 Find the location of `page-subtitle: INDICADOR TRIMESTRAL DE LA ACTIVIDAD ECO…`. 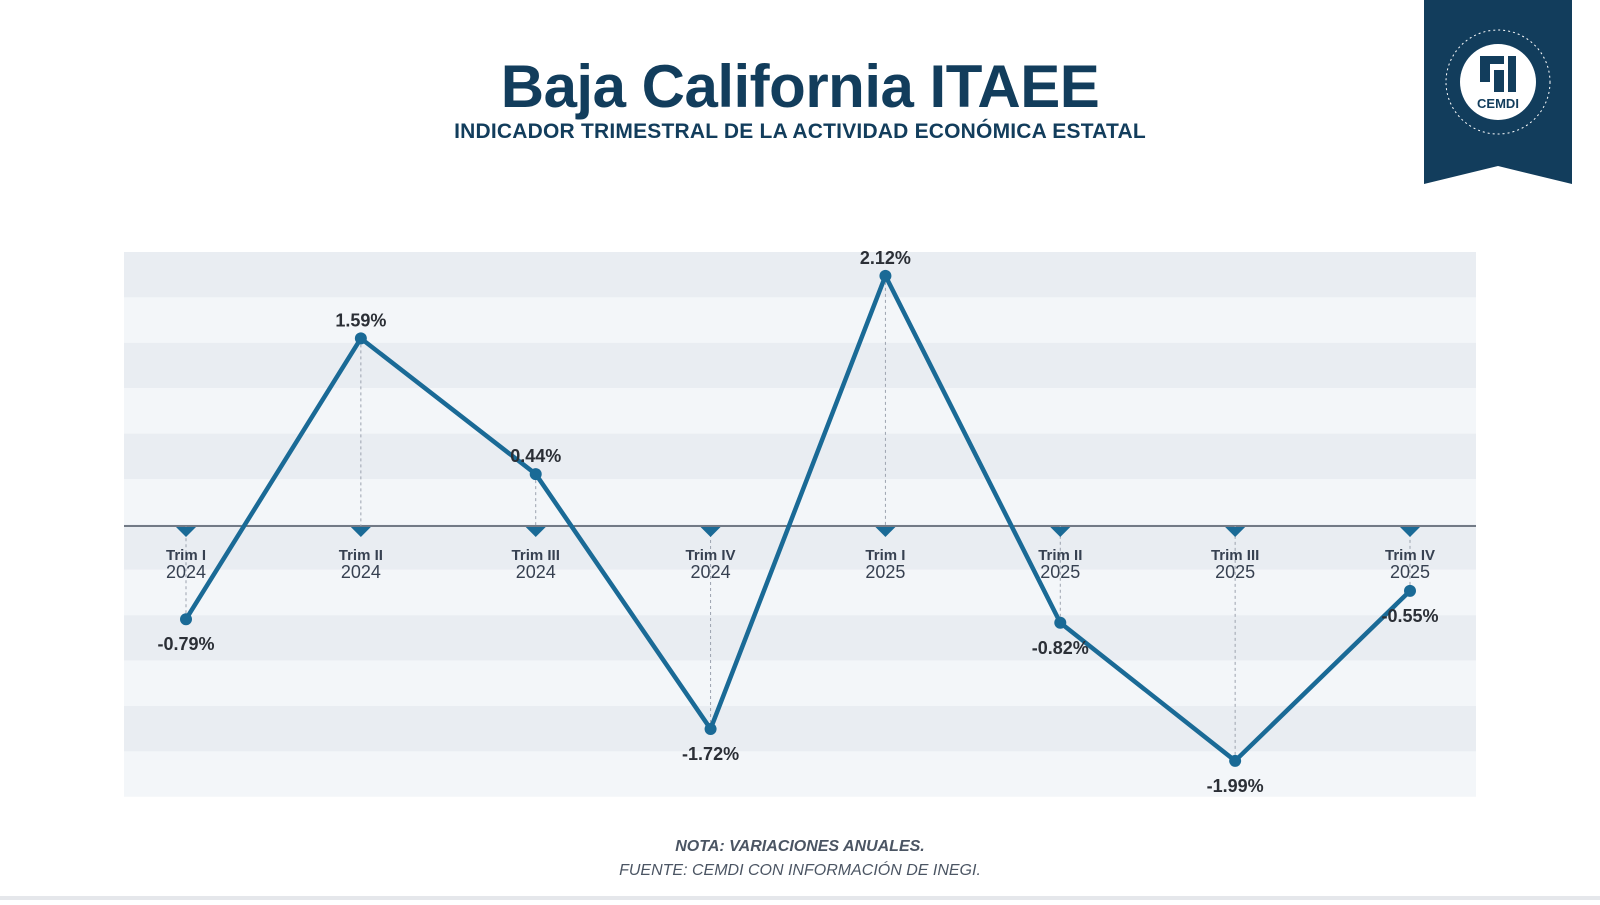

page-subtitle: INDICADOR TRIMESTRAL DE LA ACTIVIDAD ECO… is located at coordinates (800, 131).